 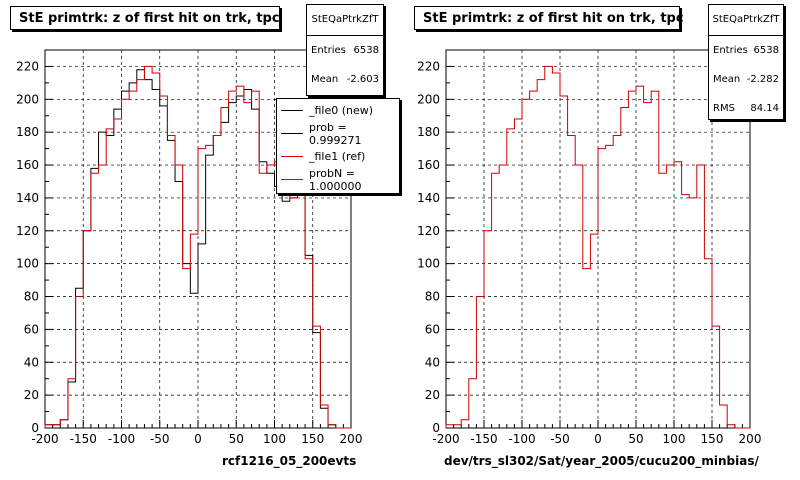 I want to click on left-stats-entries-row: Entries 6538, so click(x=345, y=50).